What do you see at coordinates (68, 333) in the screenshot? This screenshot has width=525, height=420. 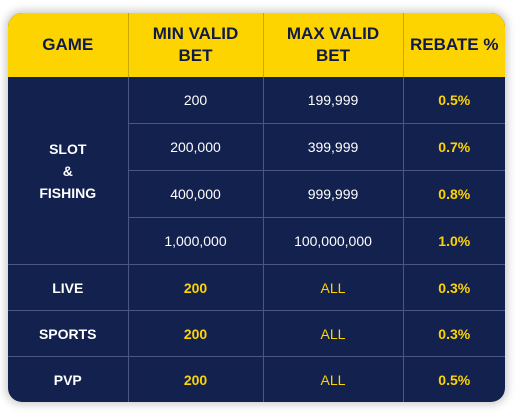 I see `game-cell-sports: SPORTS` at bounding box center [68, 333].